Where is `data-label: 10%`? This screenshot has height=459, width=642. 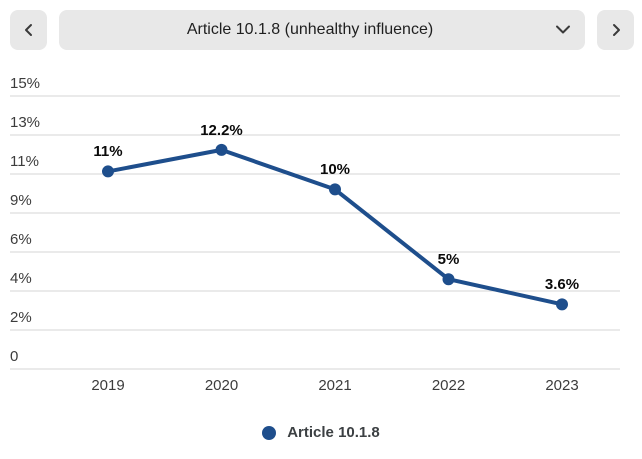
data-label: 10% is located at coordinates (335, 170).